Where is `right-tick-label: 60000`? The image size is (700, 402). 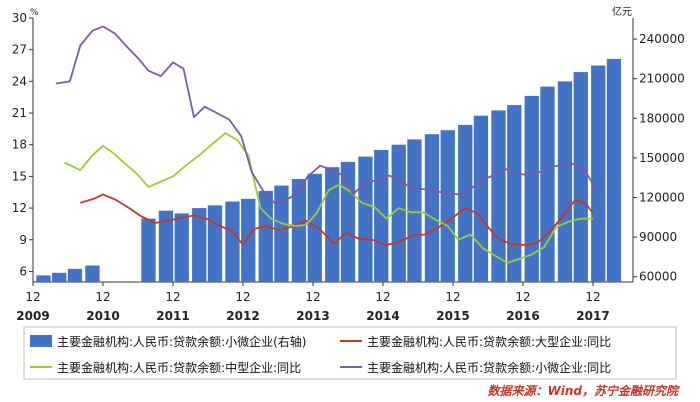
right-tick-label: 60000 is located at coordinates (658, 277).